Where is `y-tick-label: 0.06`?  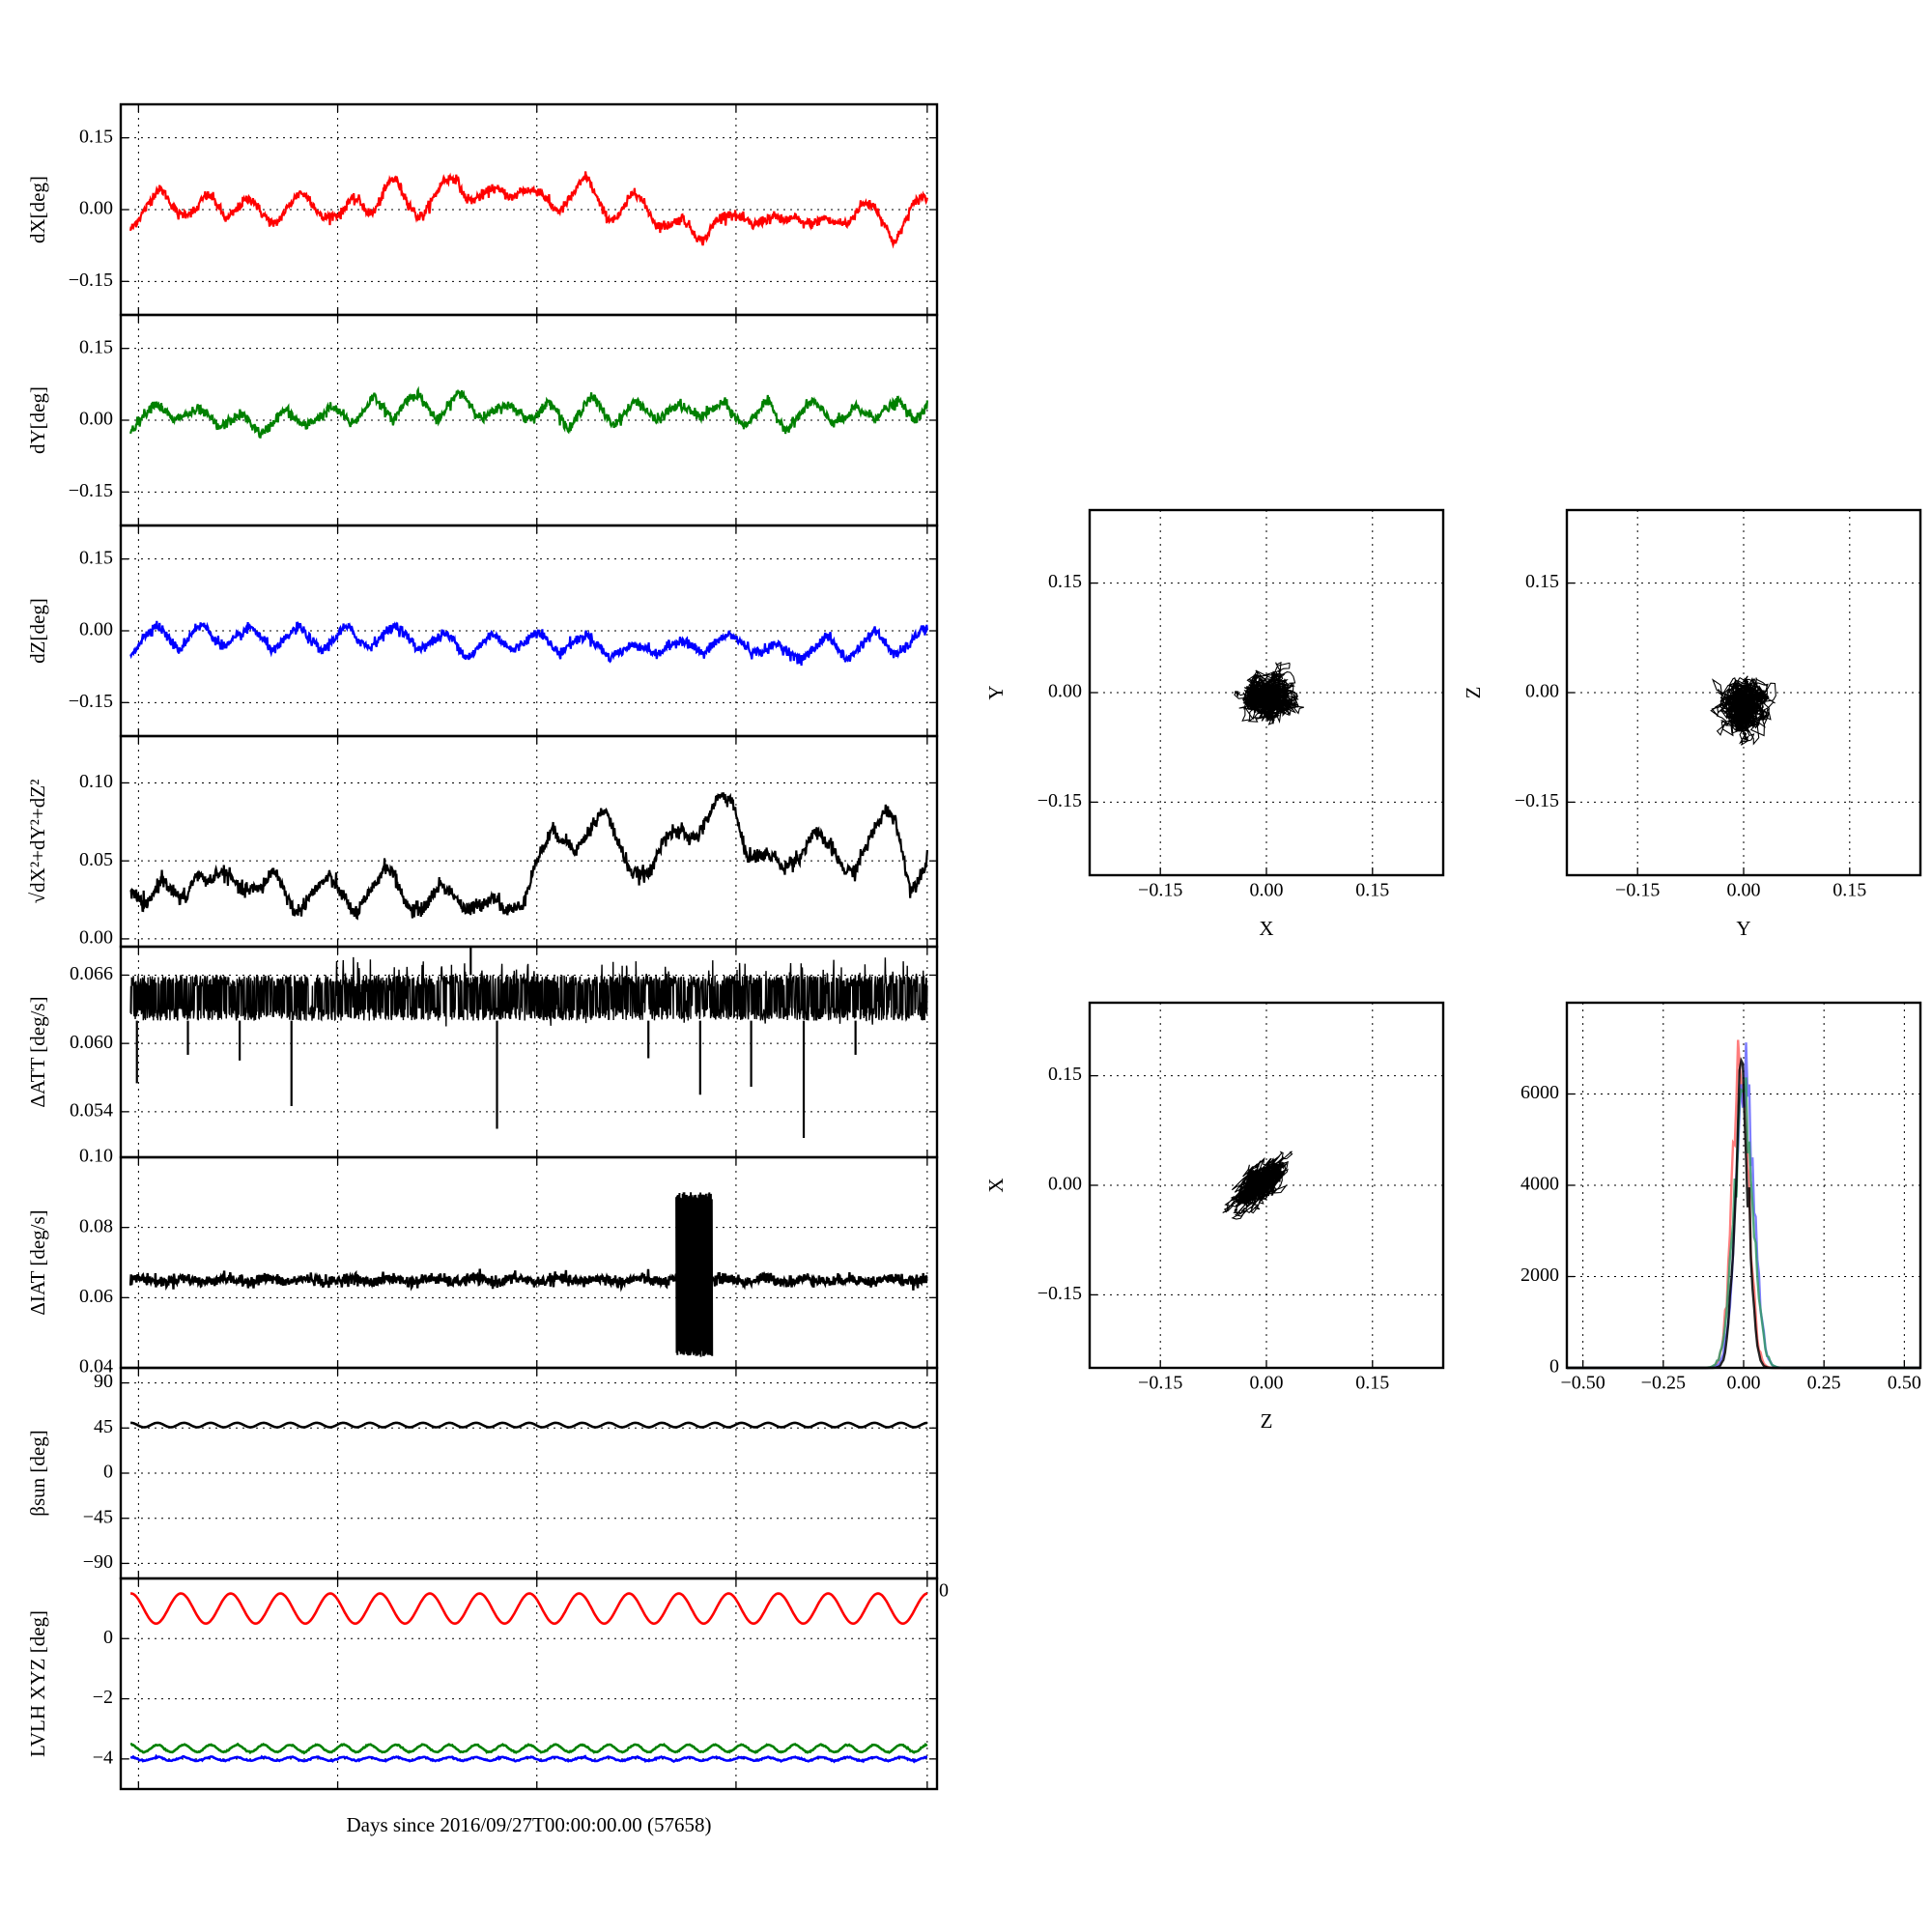
y-tick-label: 0.06 is located at coordinates (96, 1296).